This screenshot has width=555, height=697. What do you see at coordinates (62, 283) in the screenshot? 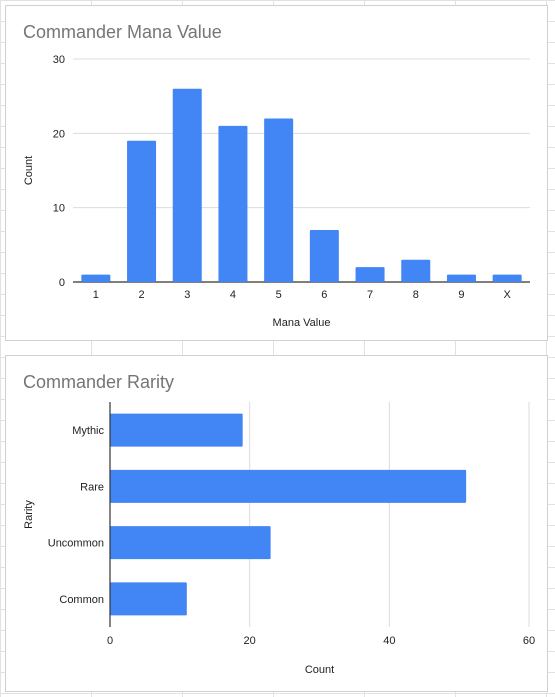
I see `y-tick-label: 0` at bounding box center [62, 283].